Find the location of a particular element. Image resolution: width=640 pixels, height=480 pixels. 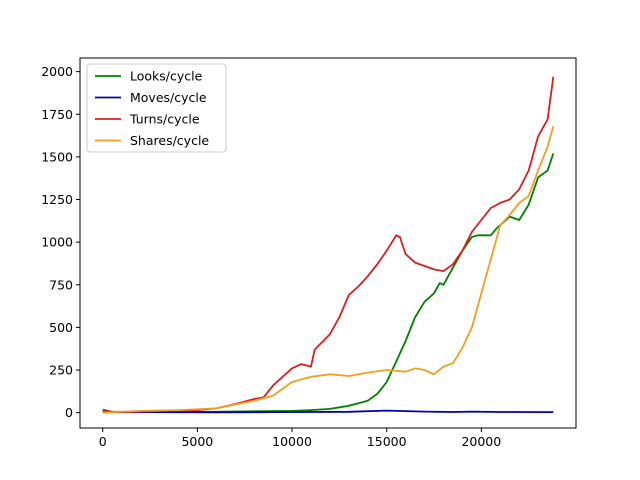

y-tick-label: 0 is located at coordinates (69, 412).